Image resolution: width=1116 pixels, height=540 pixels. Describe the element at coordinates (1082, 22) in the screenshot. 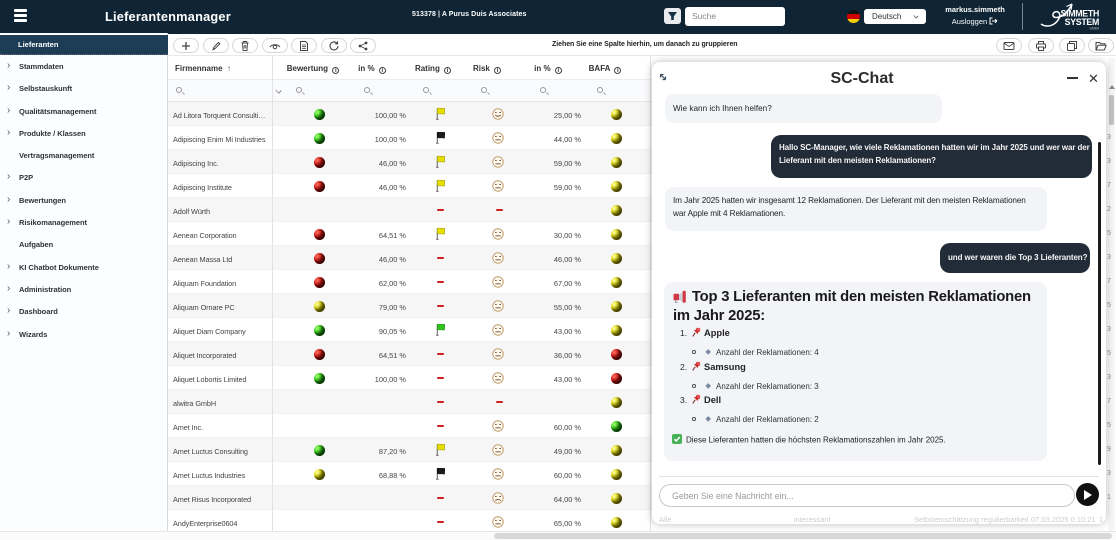

I see `svg-text: SYSTEM` at that location.